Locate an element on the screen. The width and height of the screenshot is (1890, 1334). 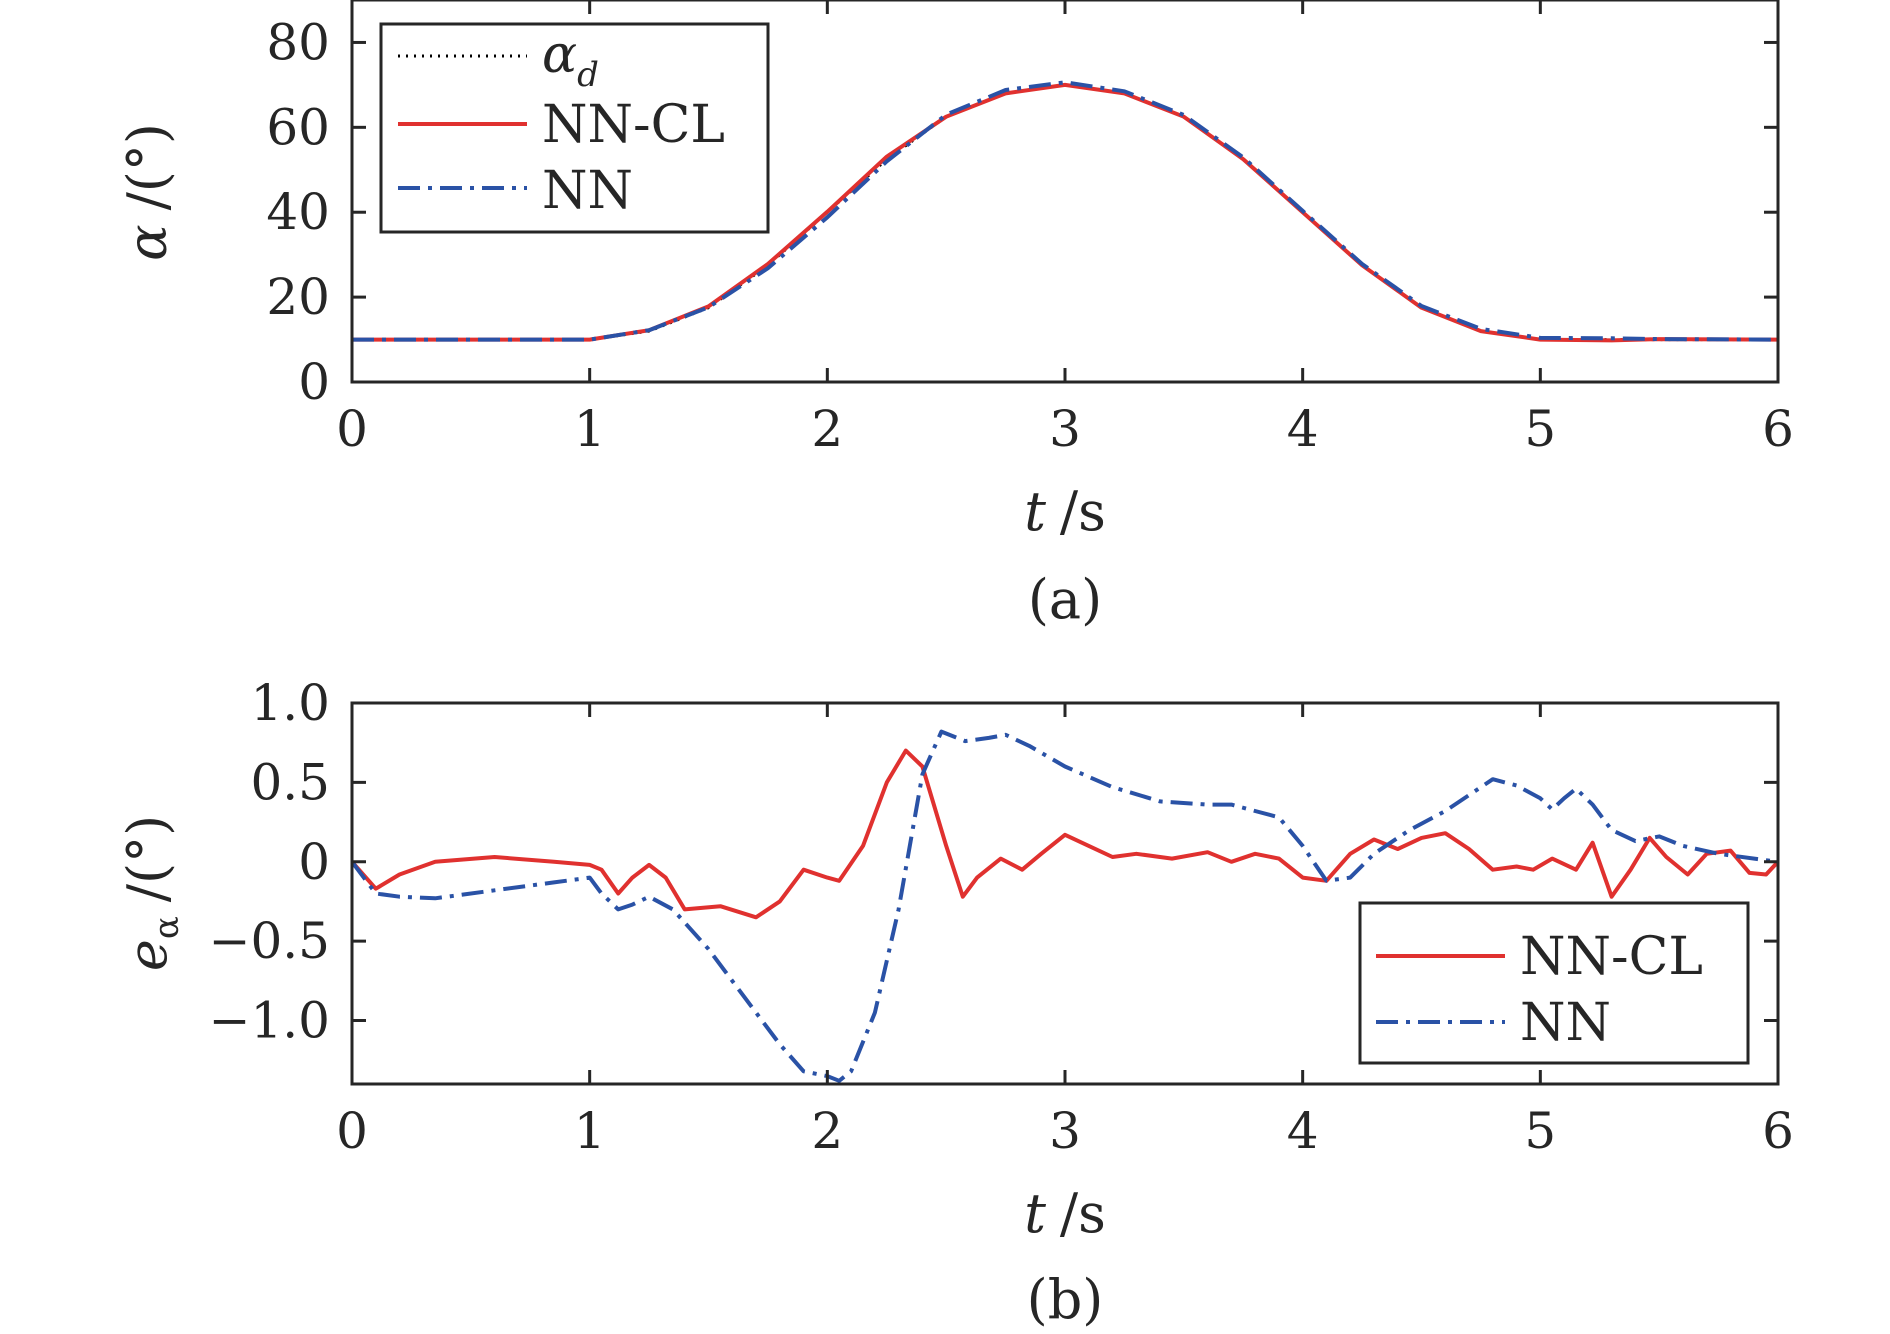
panel-a-legend: αd NN-CL NN is located at coordinates (574, 128).